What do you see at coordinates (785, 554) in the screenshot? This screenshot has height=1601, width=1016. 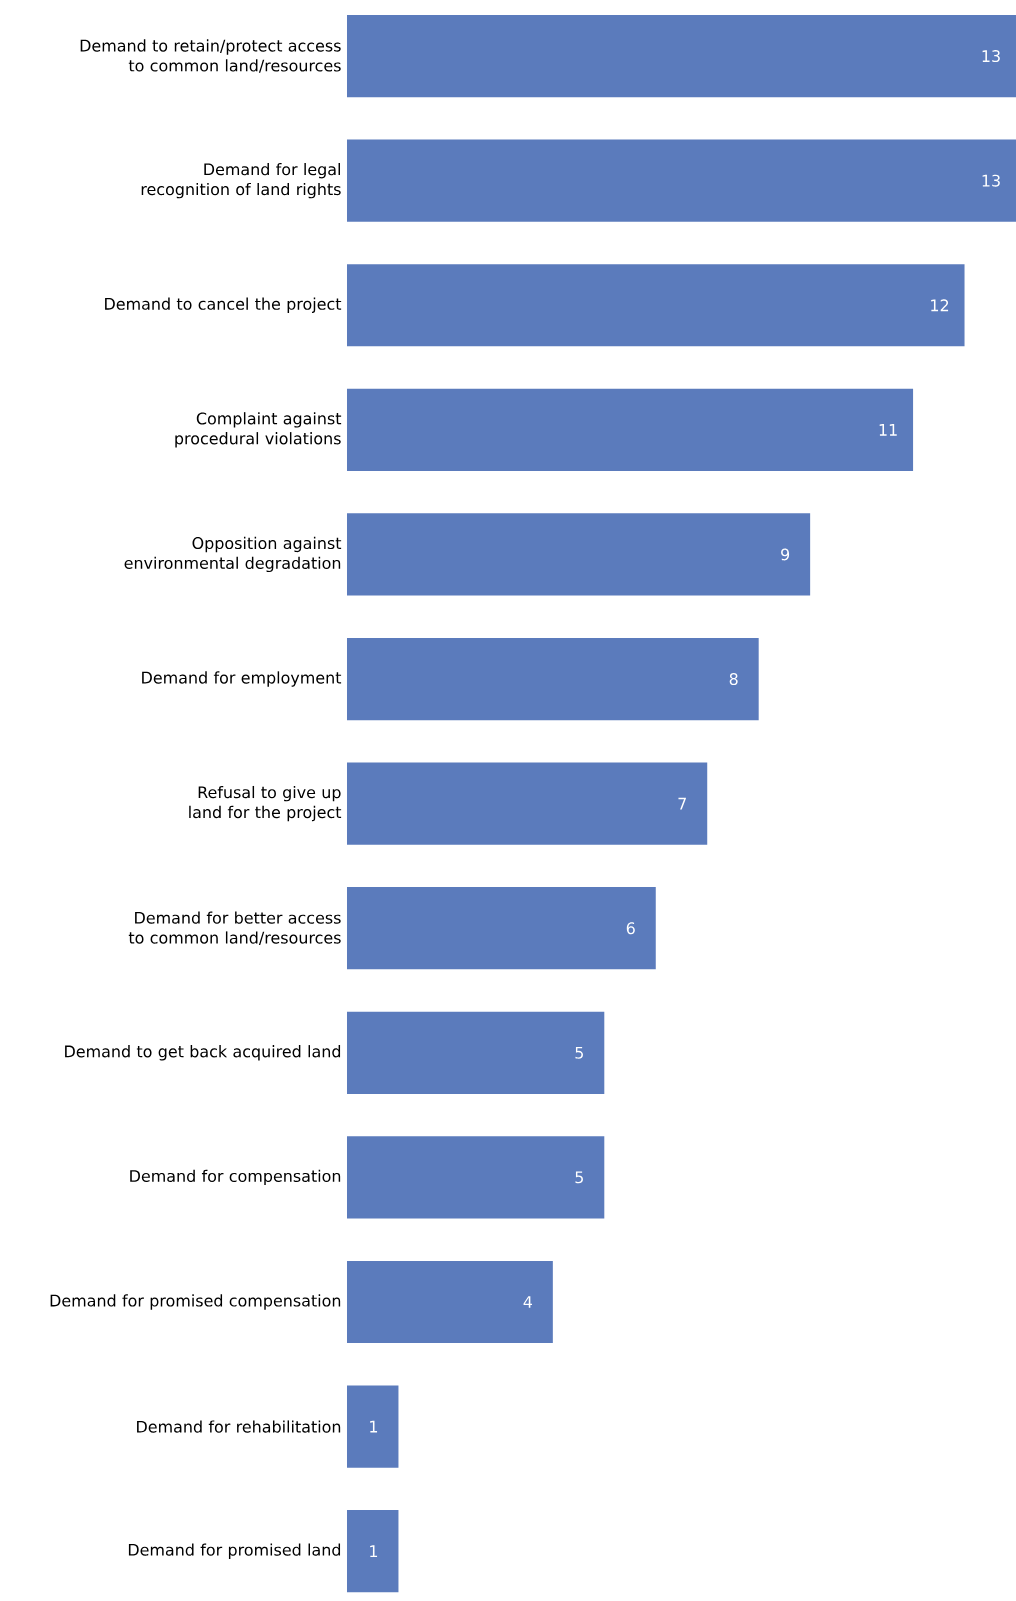 I see `data-label: 9` at bounding box center [785, 554].